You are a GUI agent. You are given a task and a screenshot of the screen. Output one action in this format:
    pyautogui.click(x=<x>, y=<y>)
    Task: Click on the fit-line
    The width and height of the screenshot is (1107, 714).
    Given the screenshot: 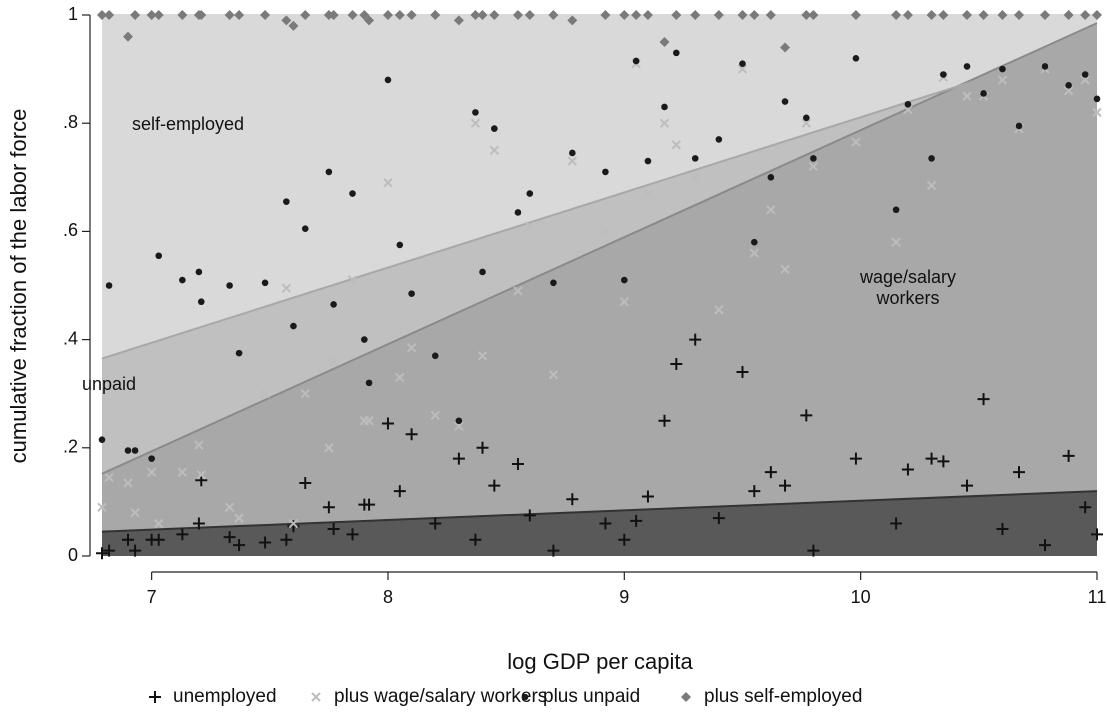 What is the action you would take?
    pyautogui.click(x=599, y=511)
    